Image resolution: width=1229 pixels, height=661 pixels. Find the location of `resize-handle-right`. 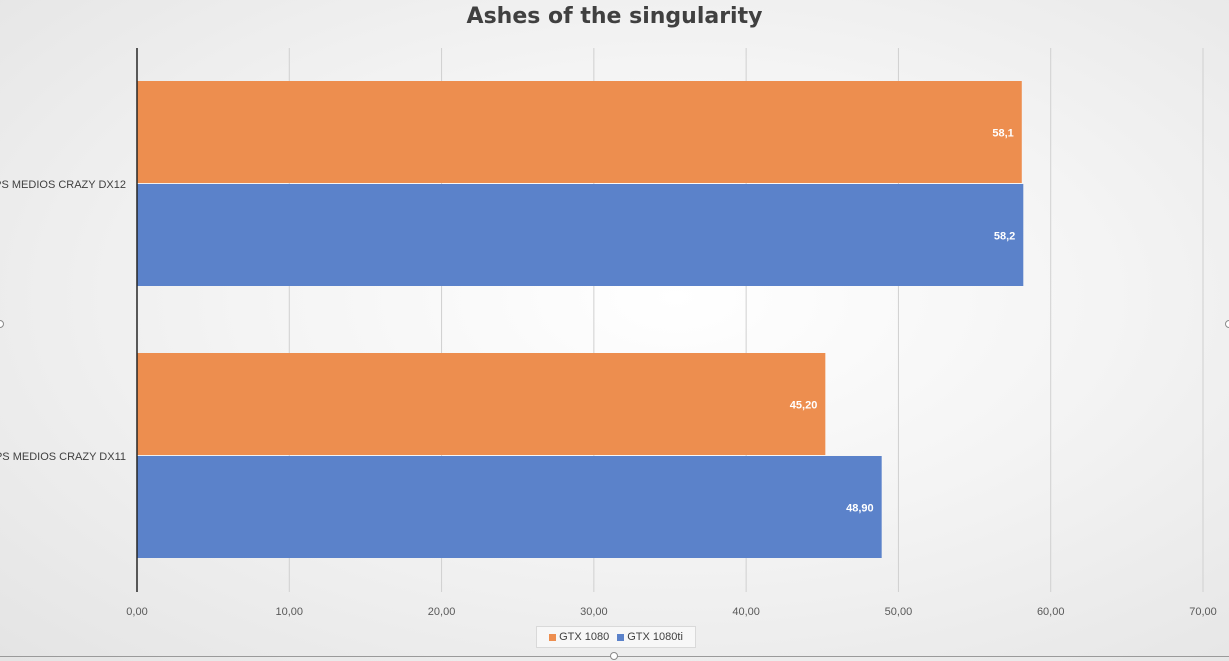

resize-handle-right is located at coordinates (1227, 324).